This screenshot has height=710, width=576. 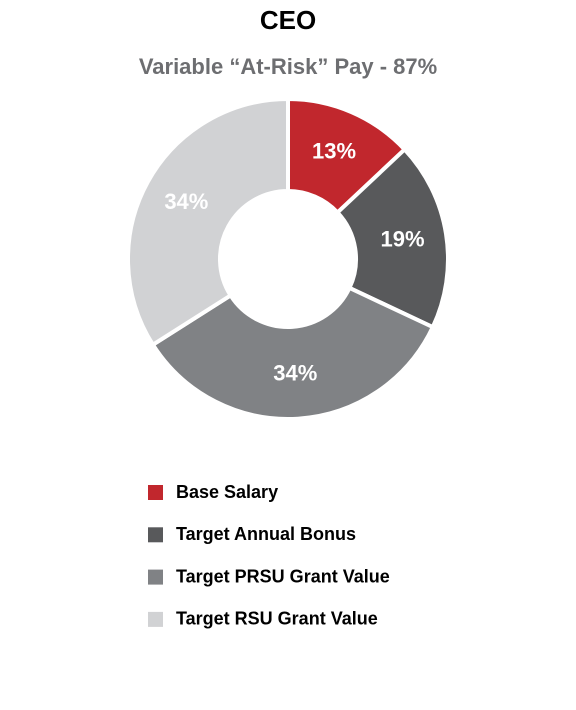 I want to click on value-label: 13%, so click(x=334, y=150).